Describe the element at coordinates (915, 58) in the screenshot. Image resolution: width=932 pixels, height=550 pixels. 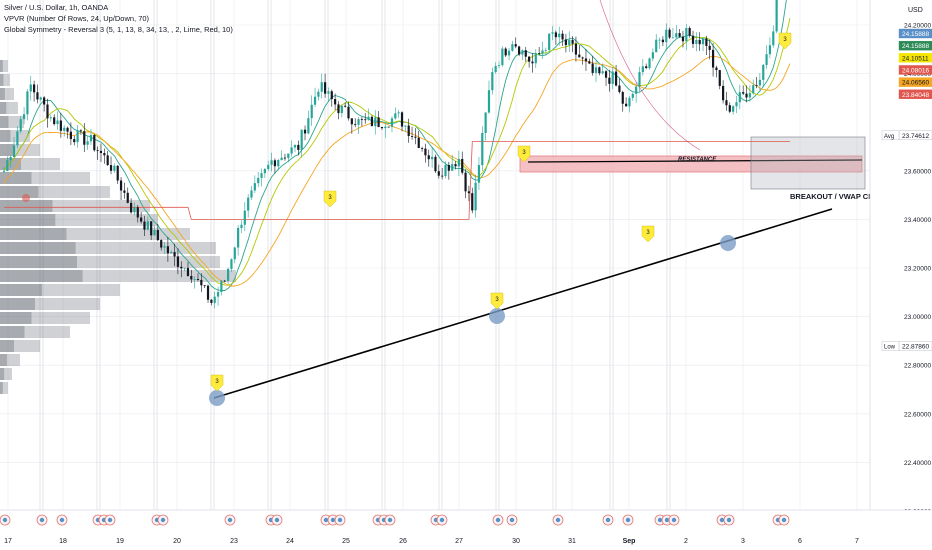
I see `price-label-value: 24.10511` at that location.